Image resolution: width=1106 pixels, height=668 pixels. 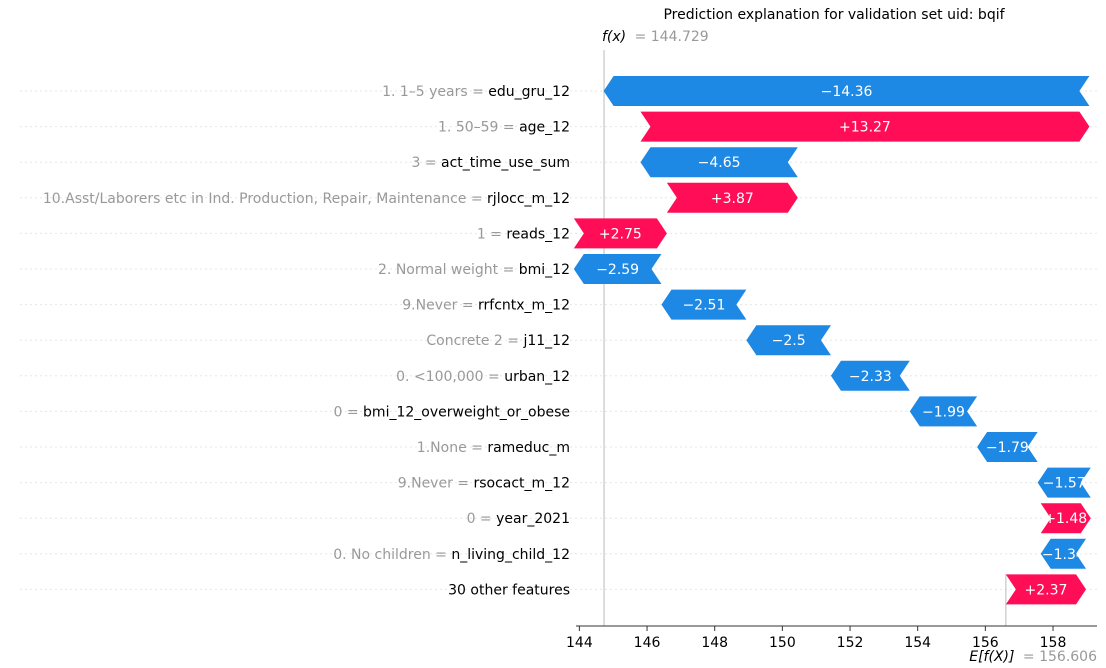 I want to click on feature-value: 1 =, so click(x=492, y=234).